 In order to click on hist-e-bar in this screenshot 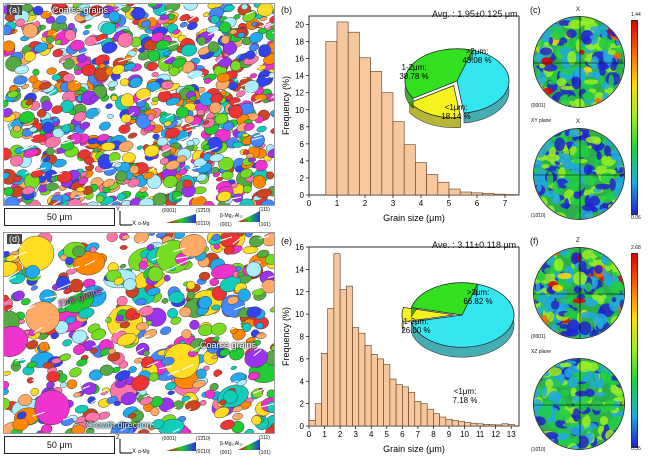, I will do `click(486, 425)`.